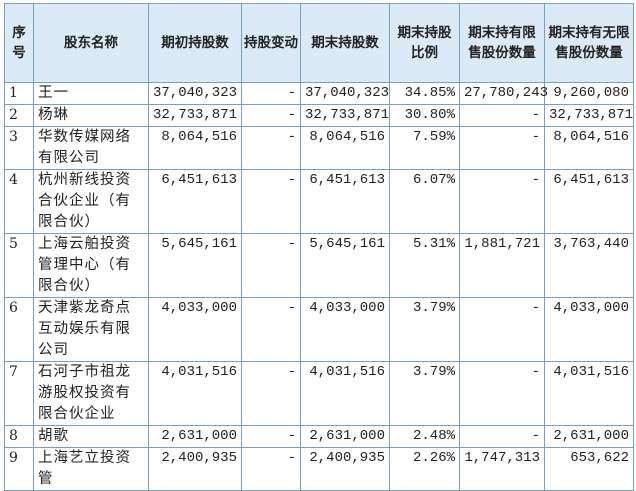 This screenshot has height=491, width=636. I want to click on col-unrestricted-shares-cell: 4,031,516, so click(589, 393).